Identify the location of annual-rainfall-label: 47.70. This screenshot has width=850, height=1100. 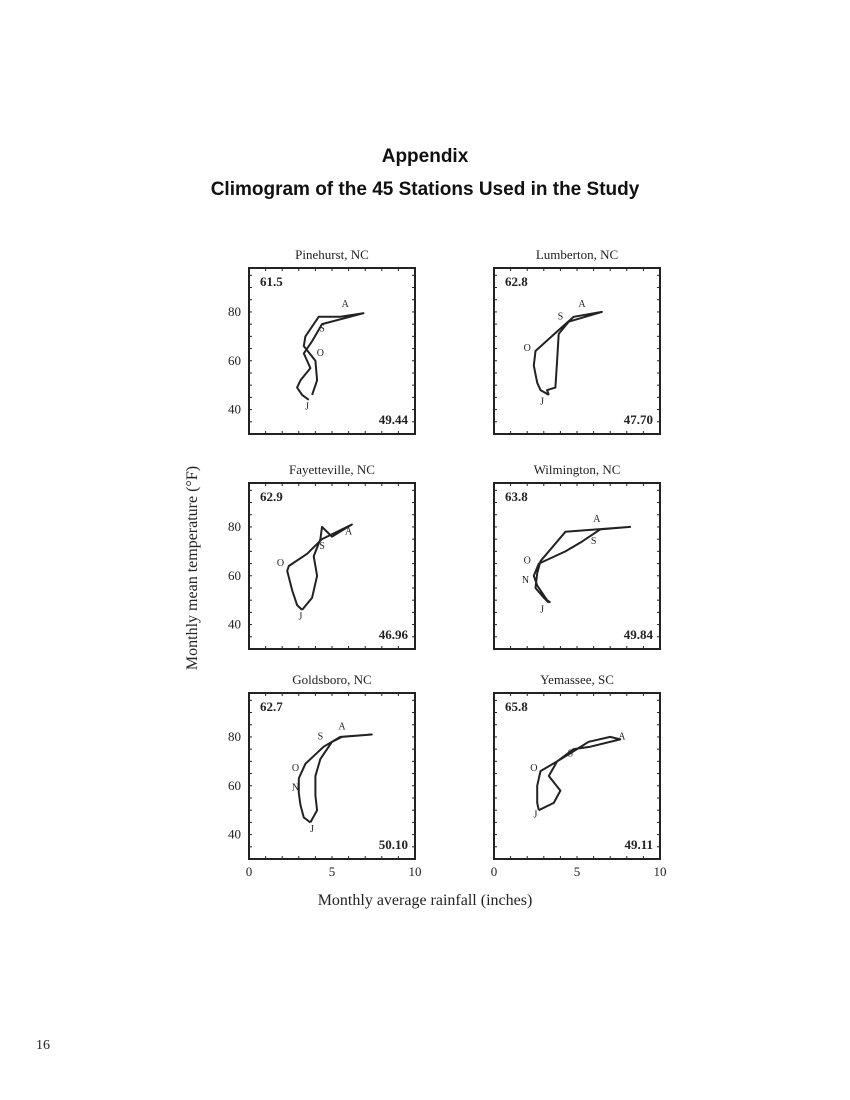
(638, 419).